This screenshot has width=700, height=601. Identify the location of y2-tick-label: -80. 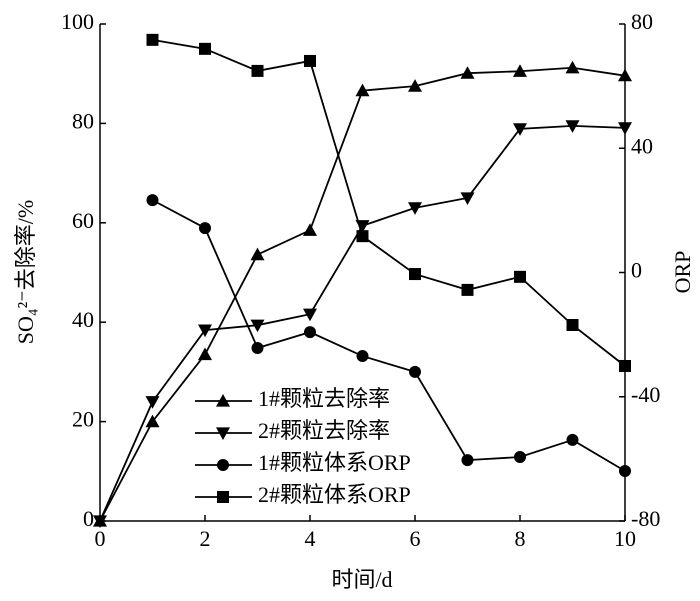
(645, 518).